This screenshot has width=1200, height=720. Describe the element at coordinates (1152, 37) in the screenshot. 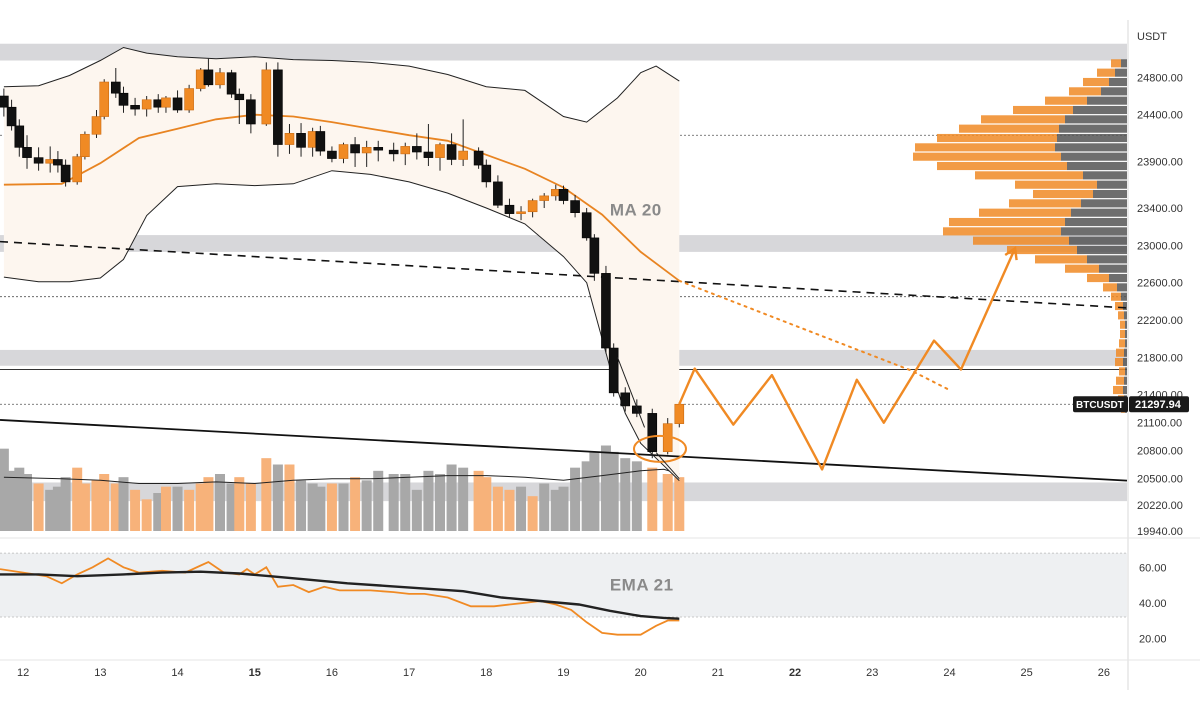

I see `price-unit-label: USDT` at that location.